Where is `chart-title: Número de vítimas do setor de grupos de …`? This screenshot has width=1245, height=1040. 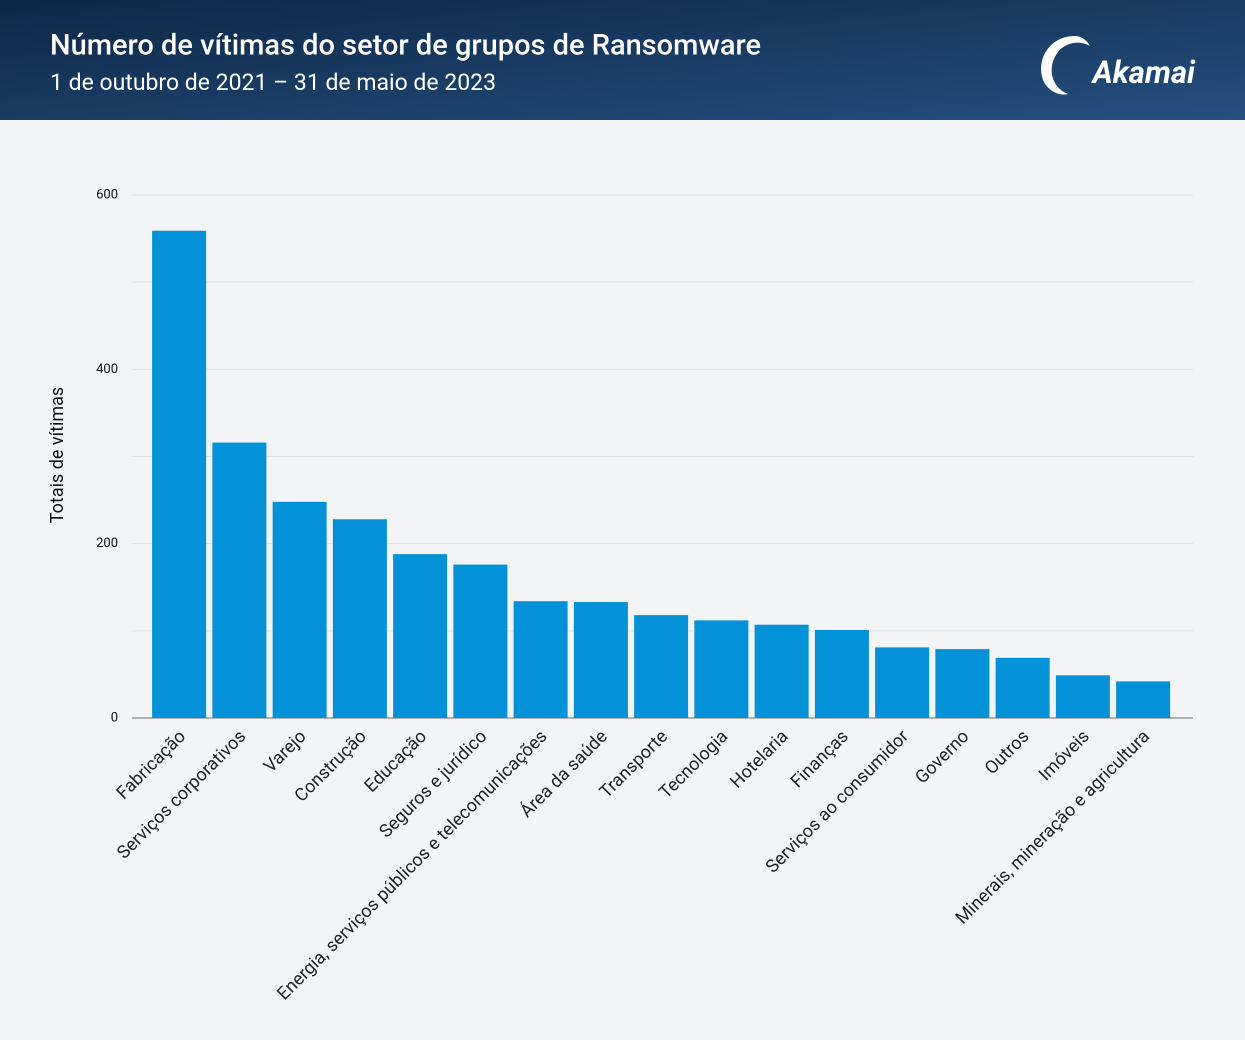
chart-title: Número de vítimas do setor de grupos de … is located at coordinates (405, 46).